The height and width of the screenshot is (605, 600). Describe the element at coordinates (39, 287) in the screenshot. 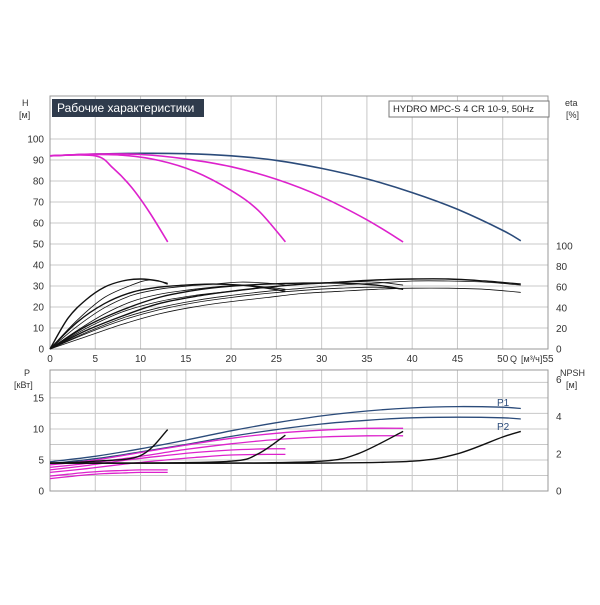

I see `y-tick-label: 30` at that location.